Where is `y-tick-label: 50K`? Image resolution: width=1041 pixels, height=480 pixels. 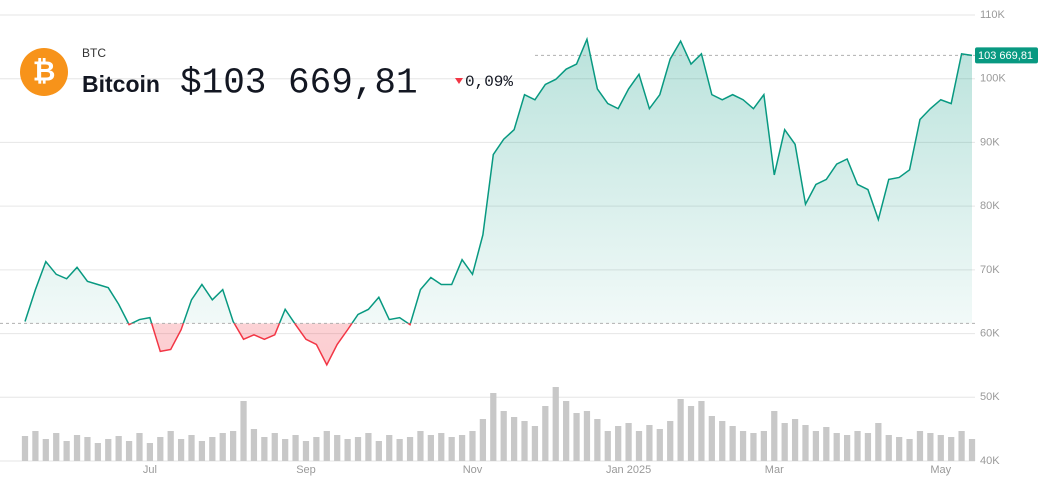
y-tick-label: 50K is located at coordinates (990, 397).